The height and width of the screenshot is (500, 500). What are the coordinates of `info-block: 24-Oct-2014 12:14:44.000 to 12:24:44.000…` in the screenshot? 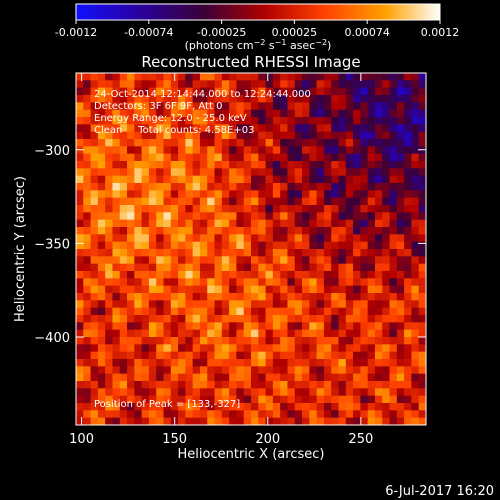 It's located at (202, 112).